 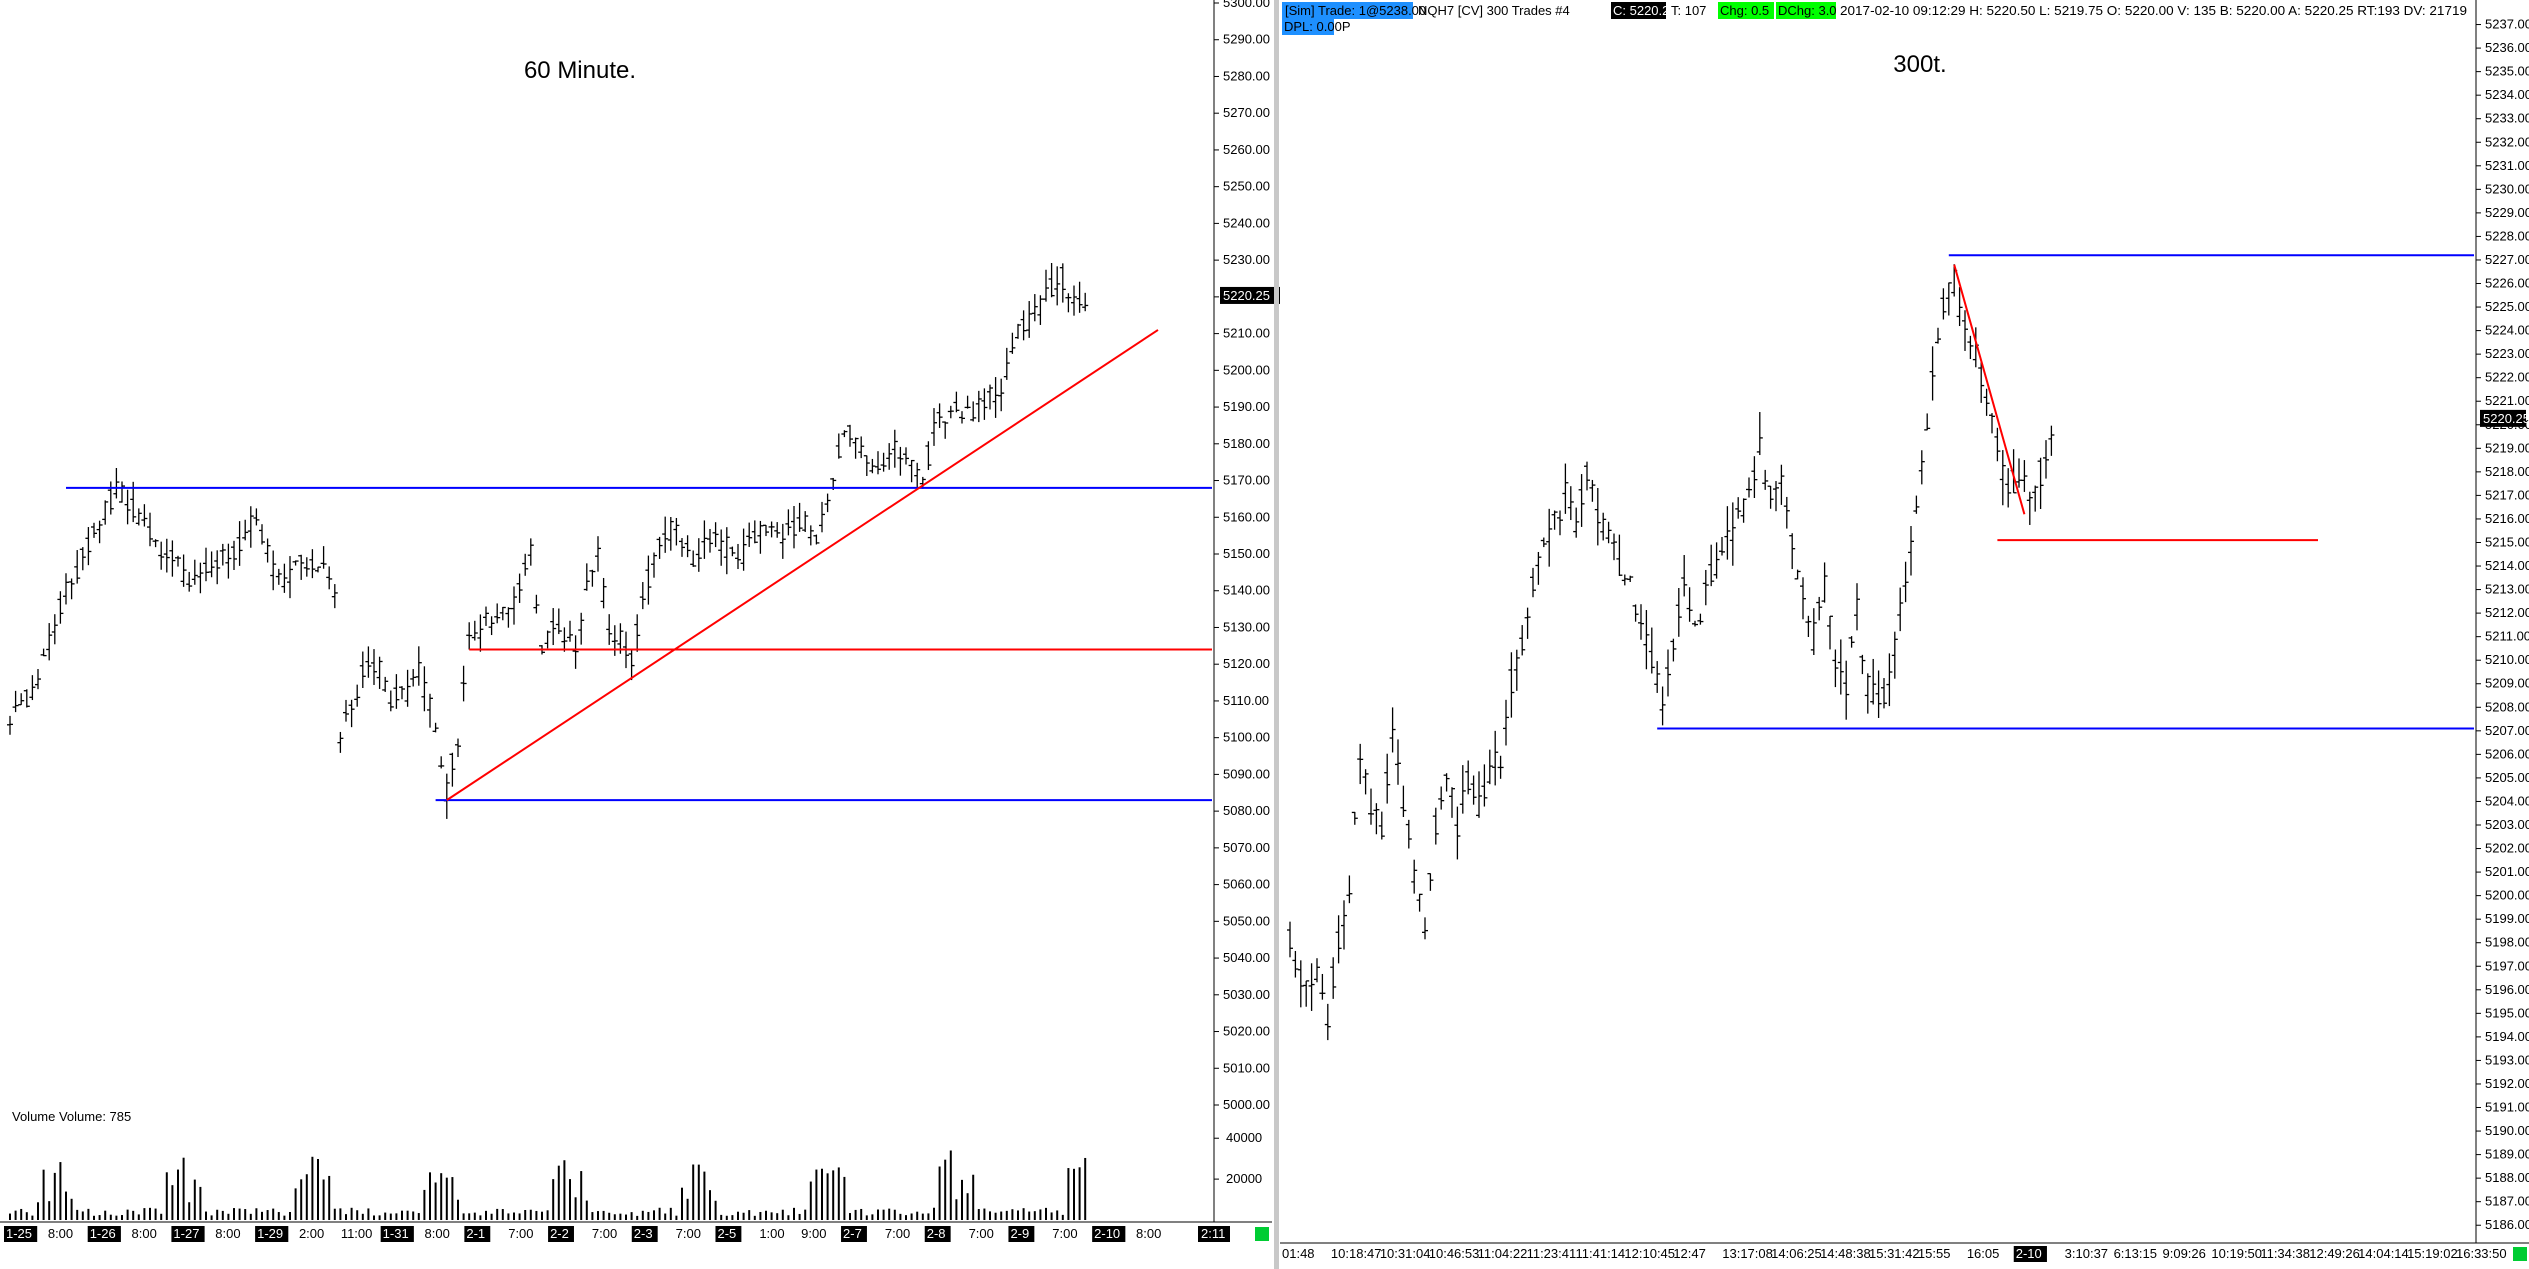 What do you see at coordinates (1454, 1253) in the screenshot?
I see `x-tick-label: 10:46:53` at bounding box center [1454, 1253].